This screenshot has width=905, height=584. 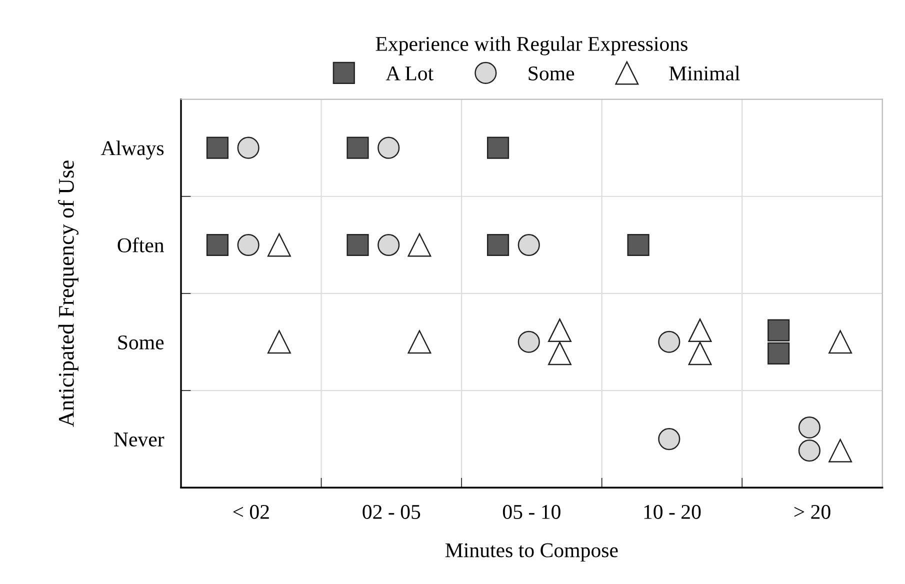 What do you see at coordinates (132, 150) in the screenshot?
I see `category-label: Always` at bounding box center [132, 150].